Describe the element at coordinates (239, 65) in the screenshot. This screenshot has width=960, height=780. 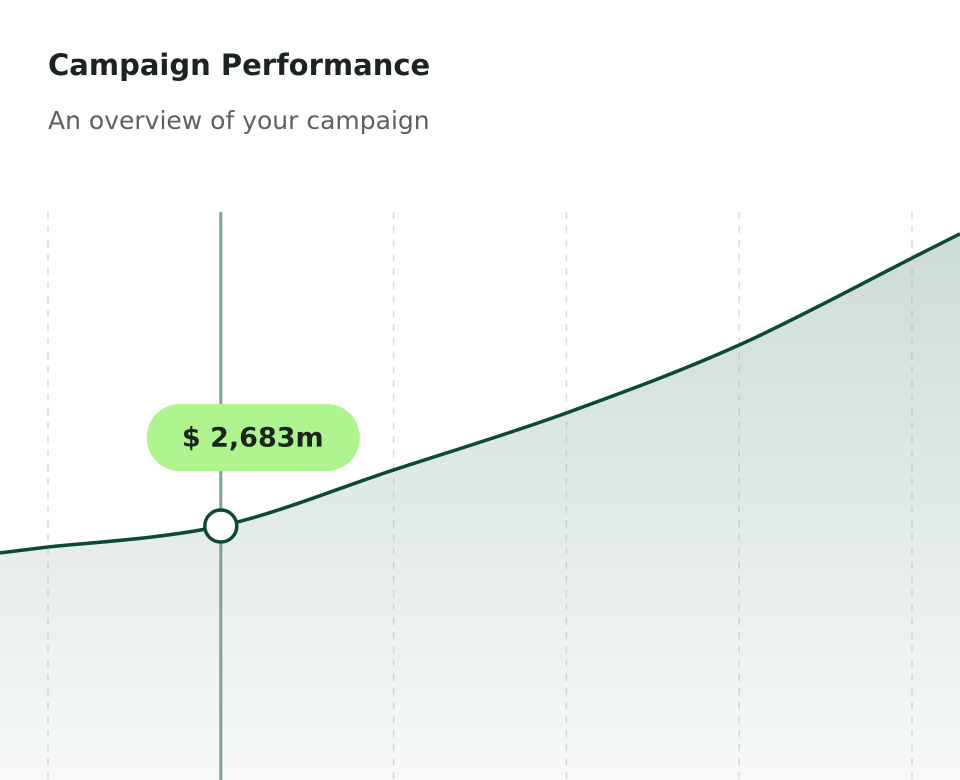
I see `chart-title: Campaign Performance` at that location.